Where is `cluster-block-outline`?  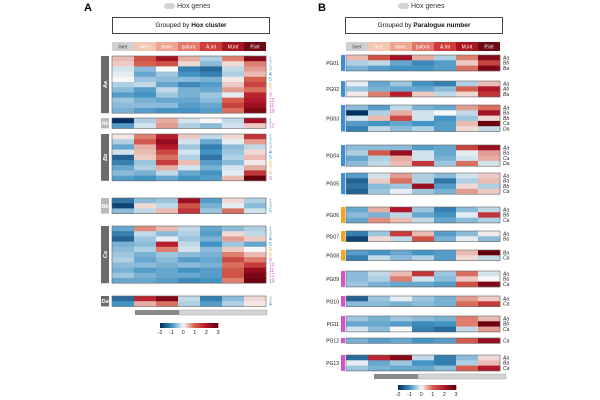 cluster-block-outline is located at coordinates (189, 123).